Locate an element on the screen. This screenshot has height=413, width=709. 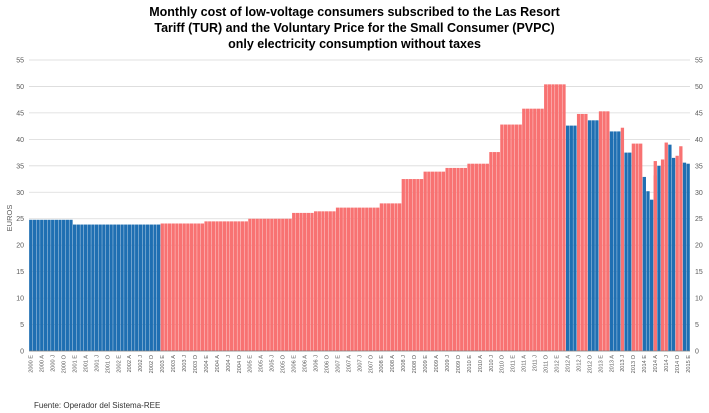
y-tick-label-left: 15 is located at coordinates (20, 272).